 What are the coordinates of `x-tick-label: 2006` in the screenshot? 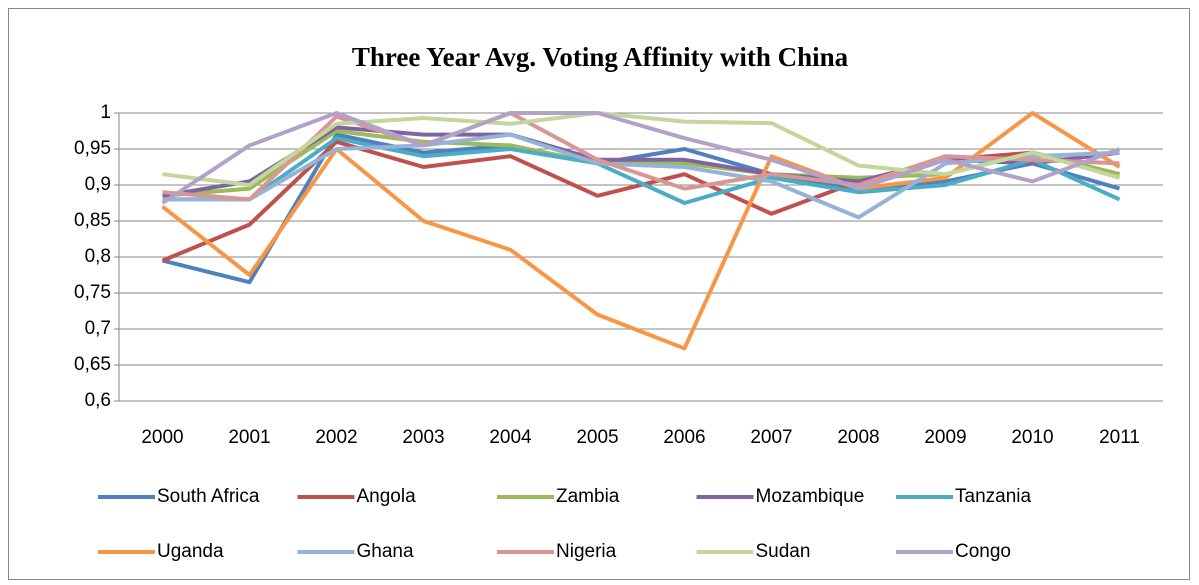 It's located at (684, 437).